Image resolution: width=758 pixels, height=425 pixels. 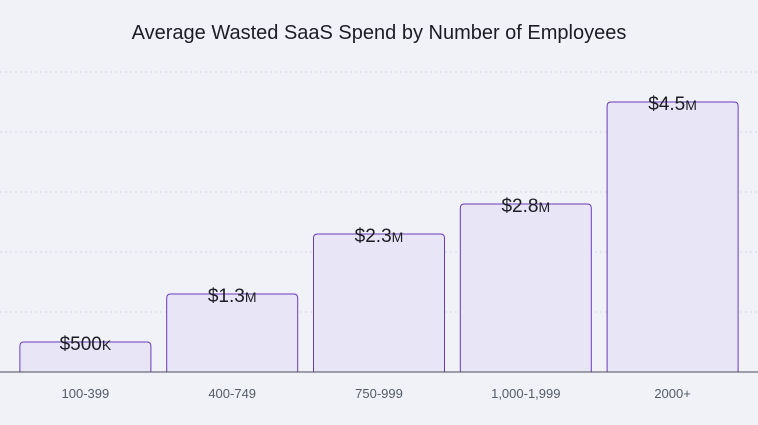 What do you see at coordinates (525, 393) in the screenshot?
I see `category-label-4: 1,000-1,999` at bounding box center [525, 393].